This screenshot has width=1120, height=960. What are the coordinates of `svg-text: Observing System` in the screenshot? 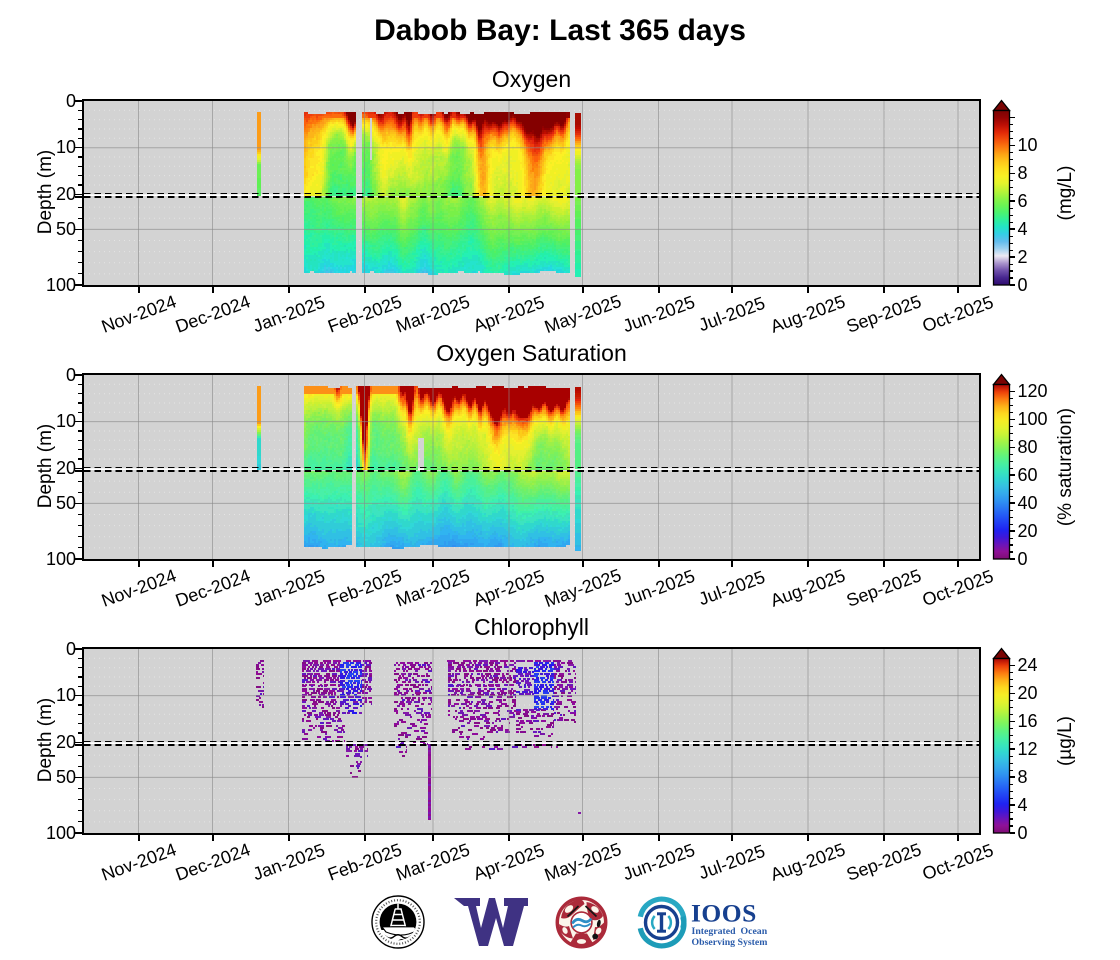 It's located at (730, 942).